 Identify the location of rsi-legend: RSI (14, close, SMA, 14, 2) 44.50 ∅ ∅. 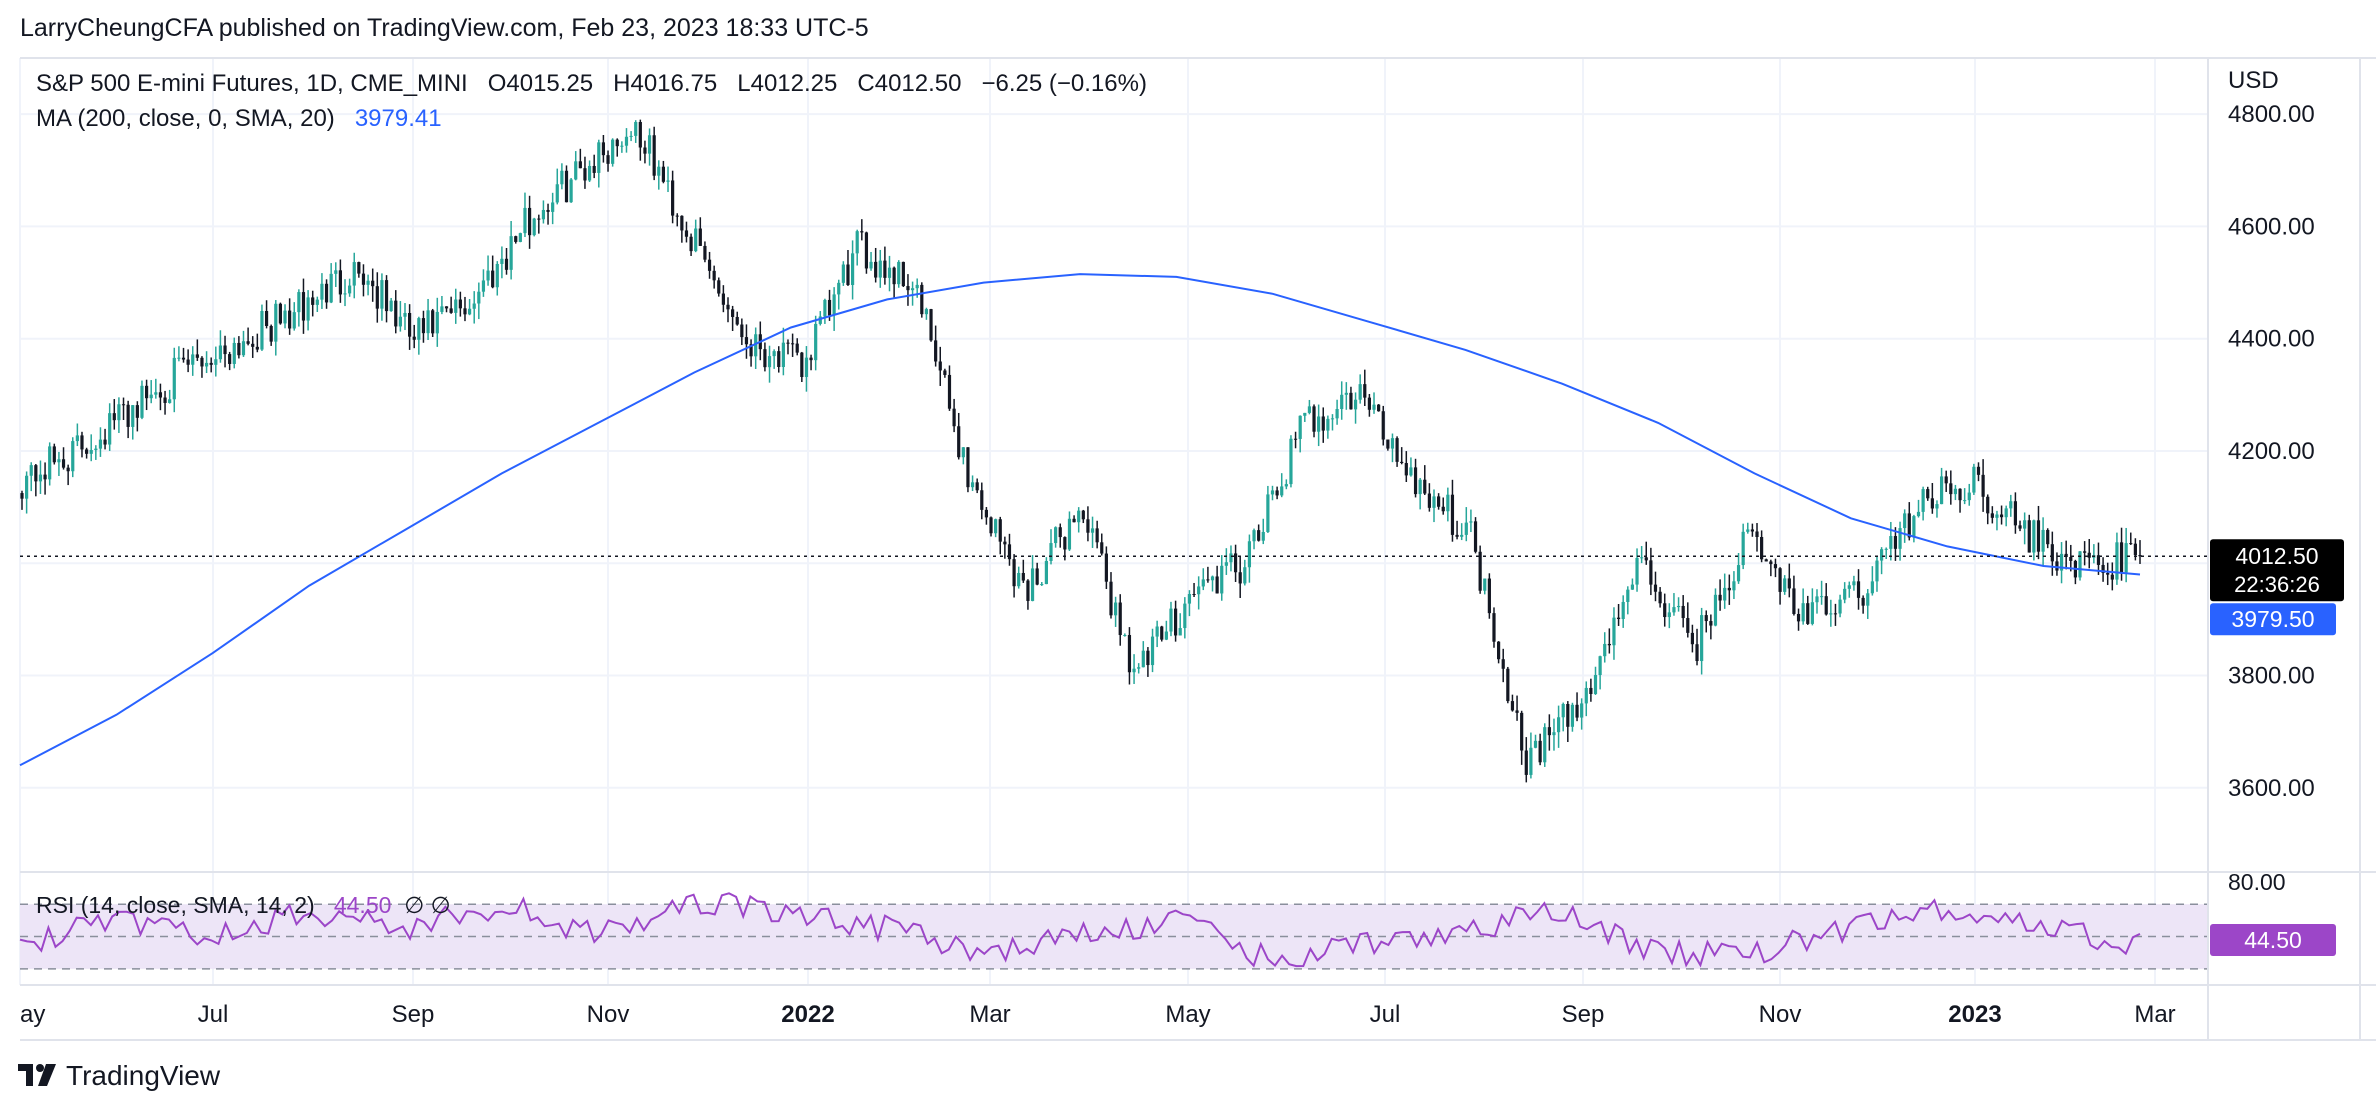
(243, 905).